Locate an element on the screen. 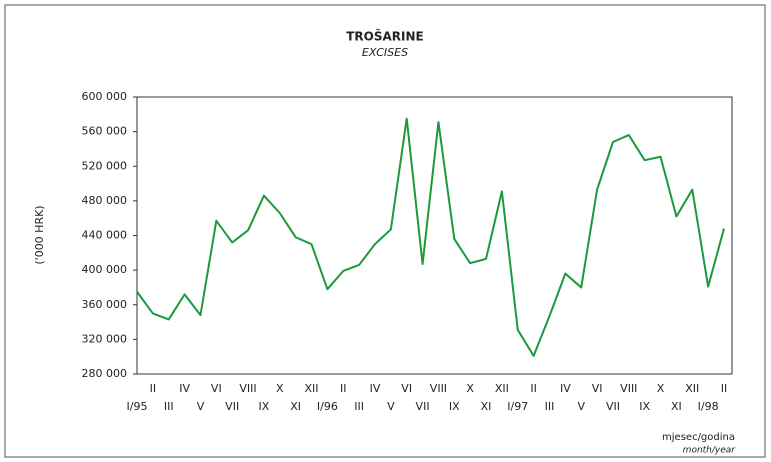  y-tick-label: 360 000 is located at coordinates (105, 304).